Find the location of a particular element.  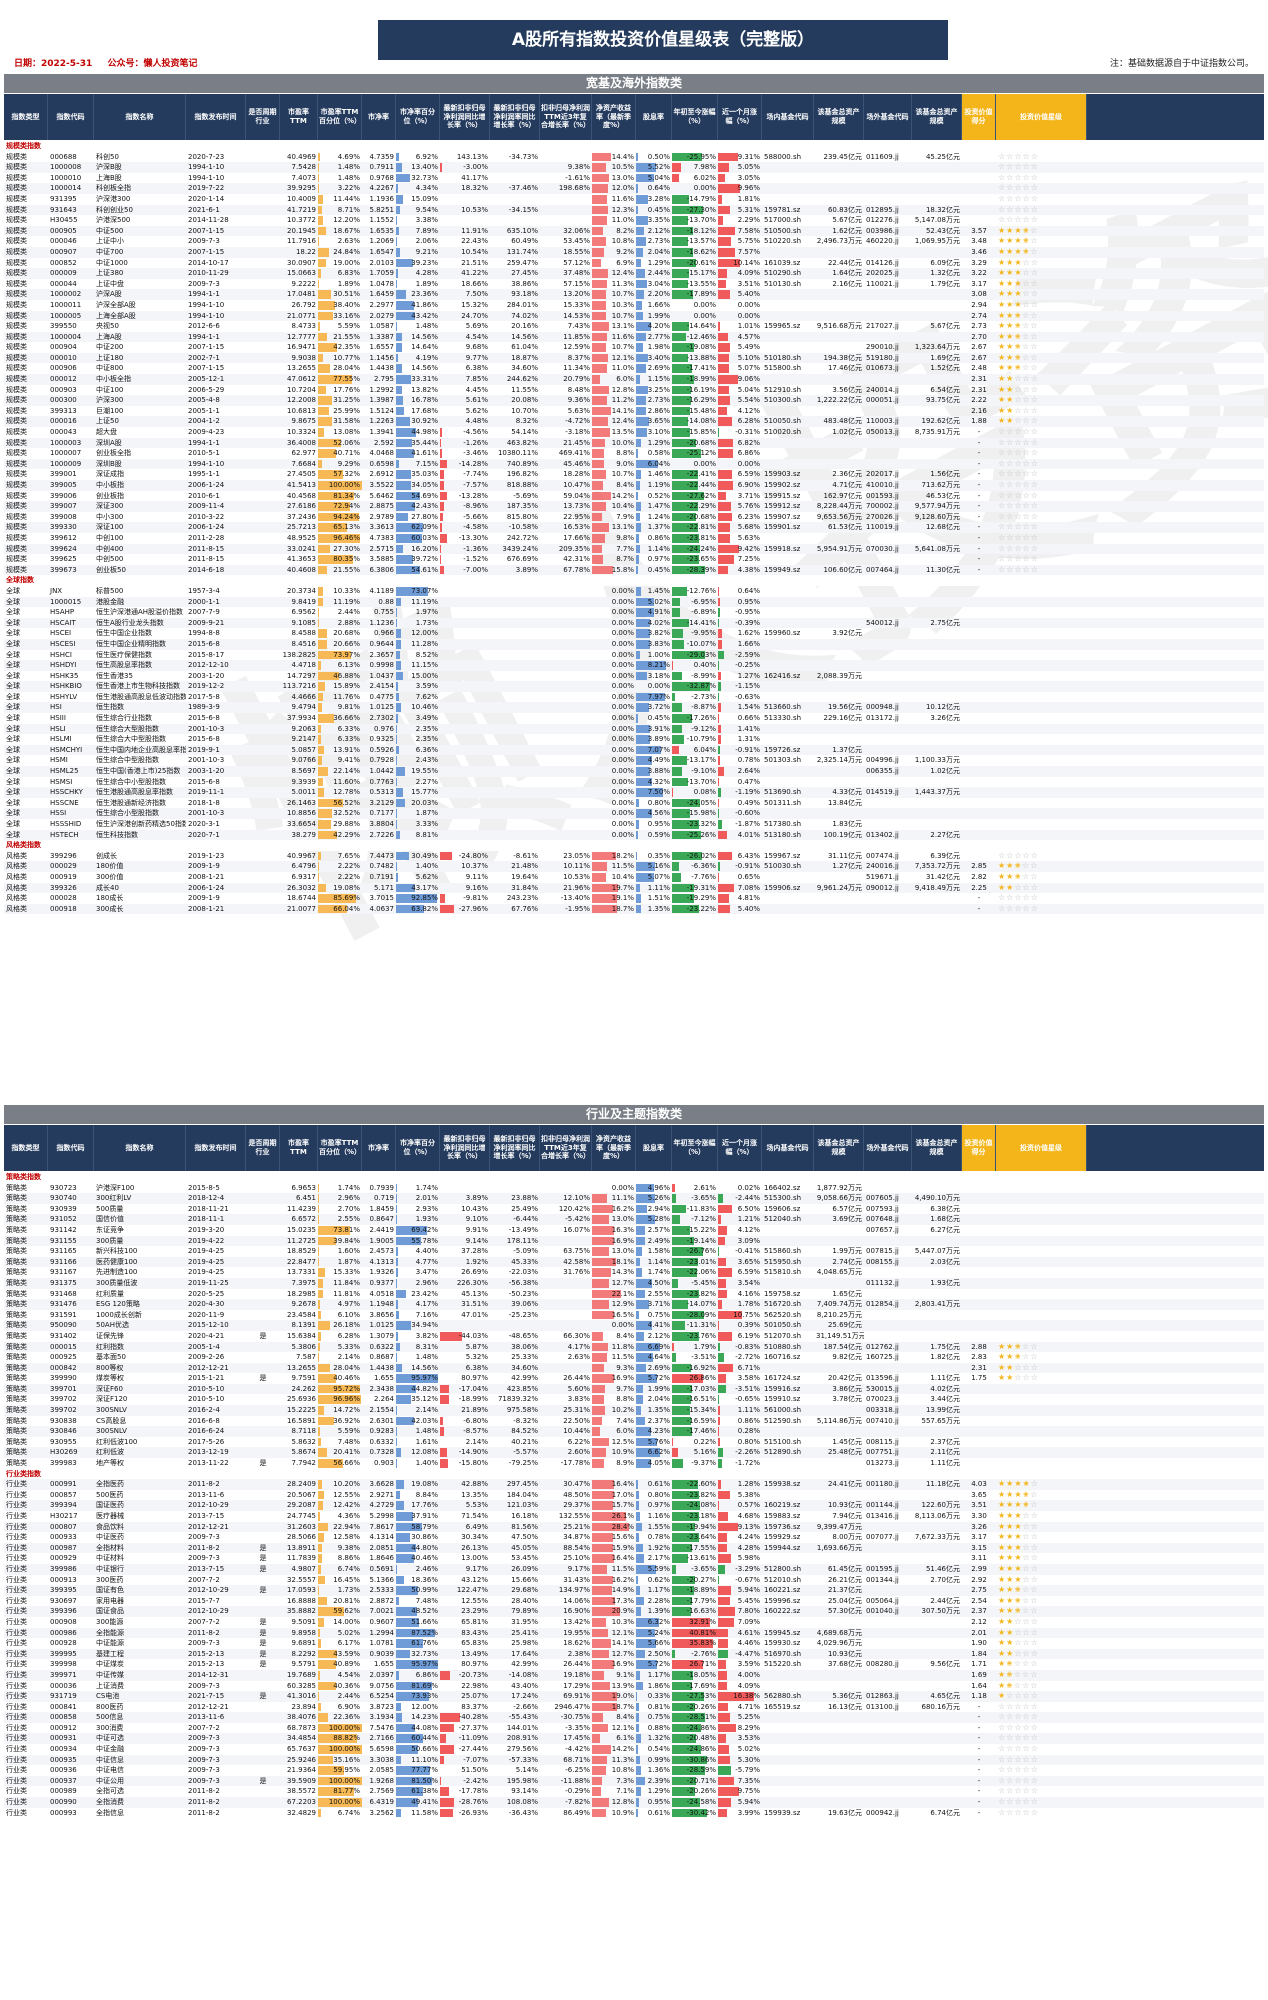

cell-col-9: -3.46% is located at coordinates (465, 453).